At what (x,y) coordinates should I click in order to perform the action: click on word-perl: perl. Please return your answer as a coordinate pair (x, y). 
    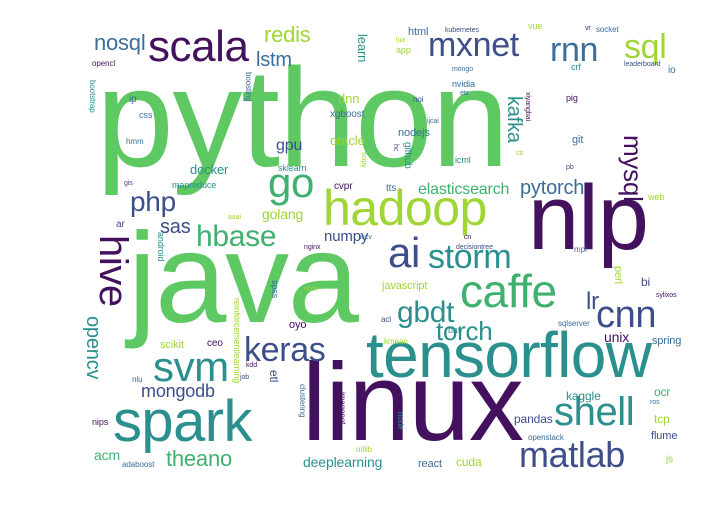
    Looking at the image, I should click on (618, 275).